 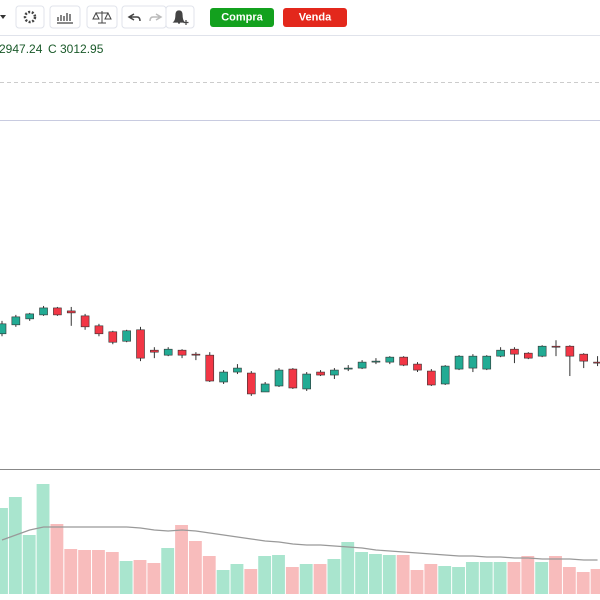 I want to click on redo-icon, so click(x=156, y=17).